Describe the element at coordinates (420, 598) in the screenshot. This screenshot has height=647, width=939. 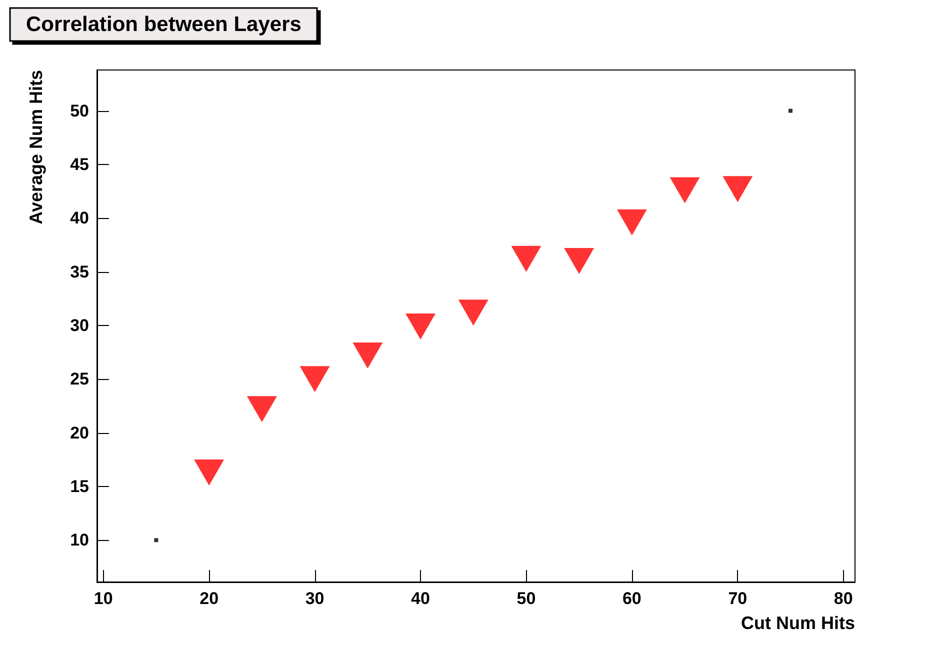
I see `x-tick-label: 40` at that location.